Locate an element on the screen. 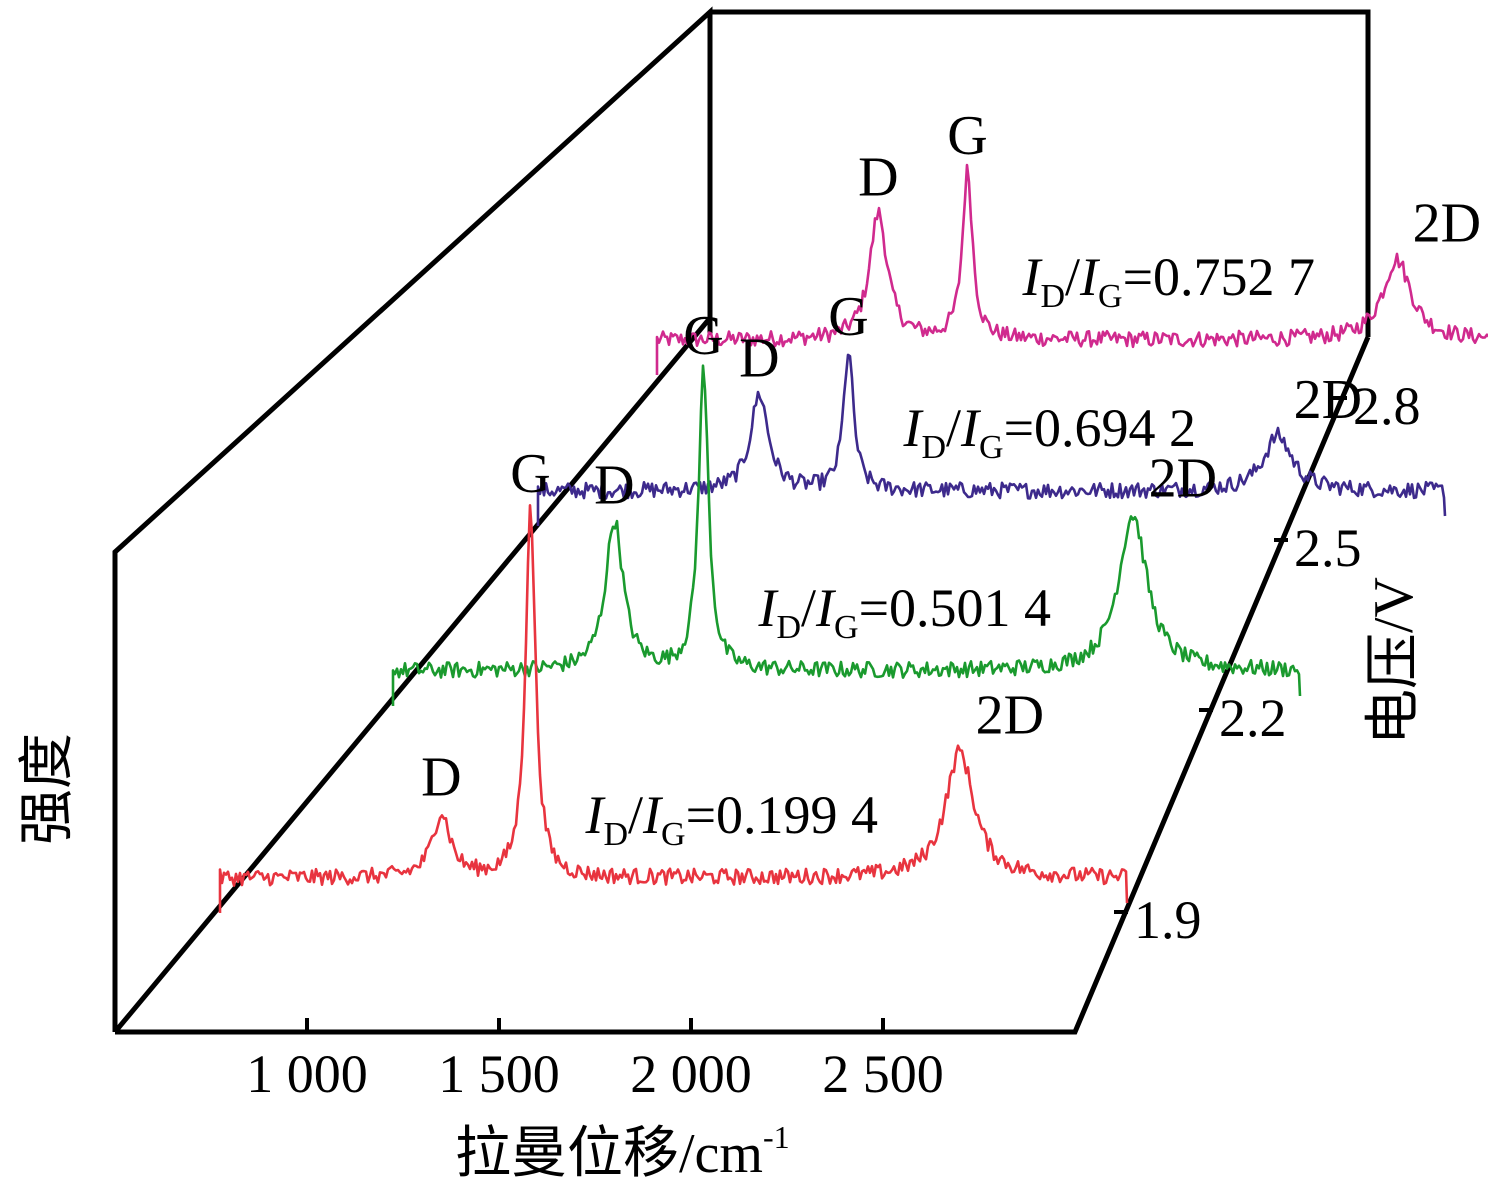 The height and width of the screenshot is (1181, 1488). back-wall-outline is located at coordinates (1040, 173).